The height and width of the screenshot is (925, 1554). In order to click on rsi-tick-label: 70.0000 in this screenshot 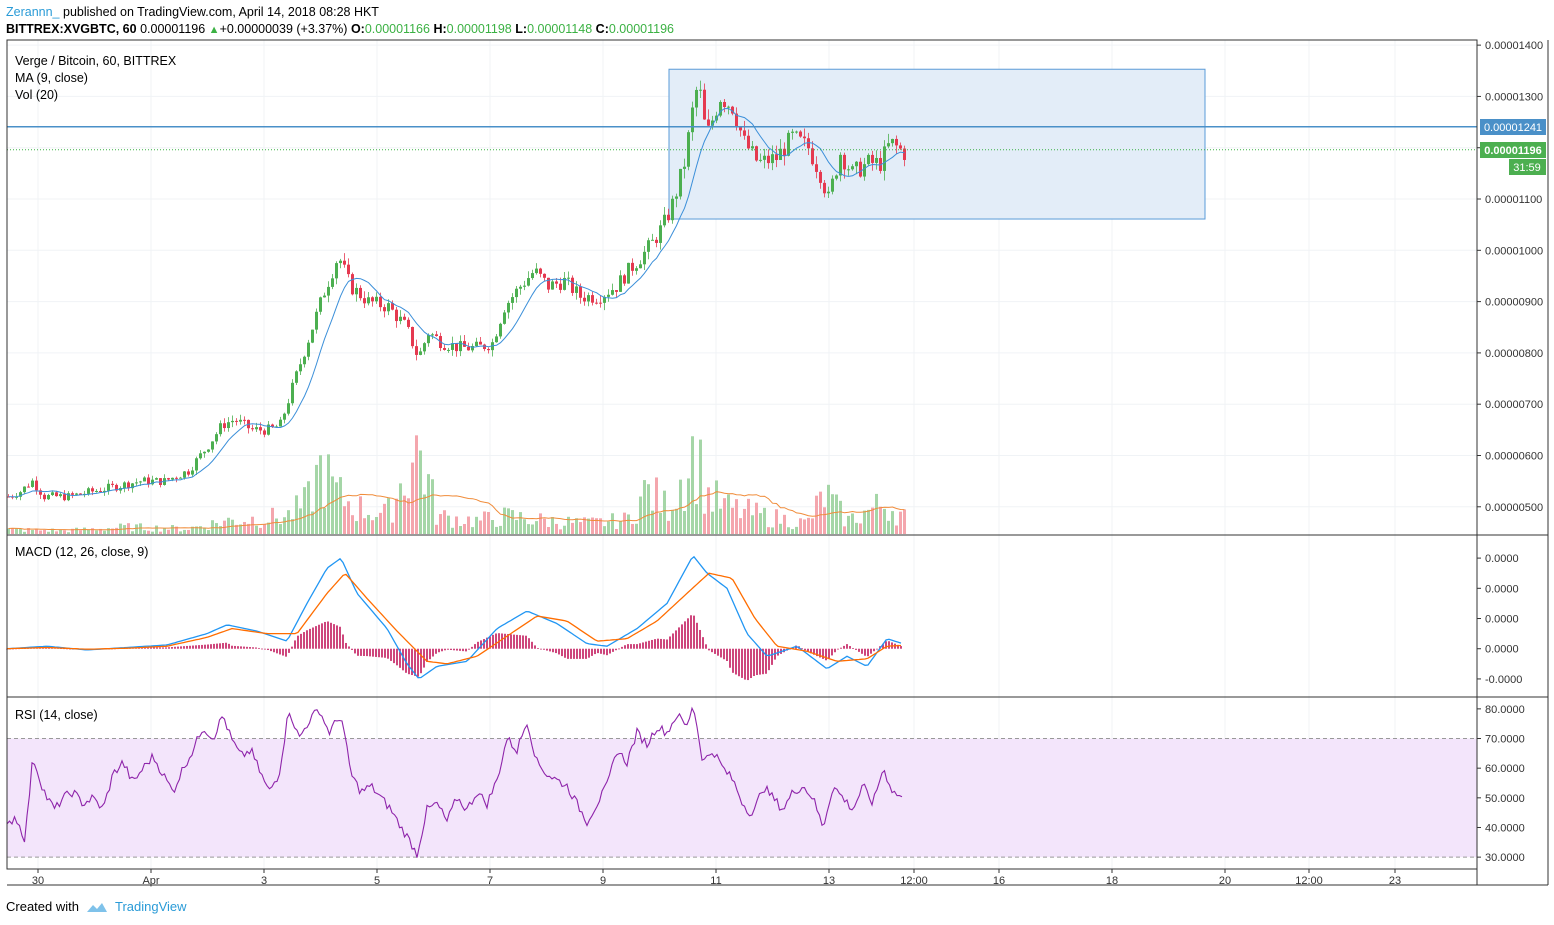, I will do `click(1505, 740)`.